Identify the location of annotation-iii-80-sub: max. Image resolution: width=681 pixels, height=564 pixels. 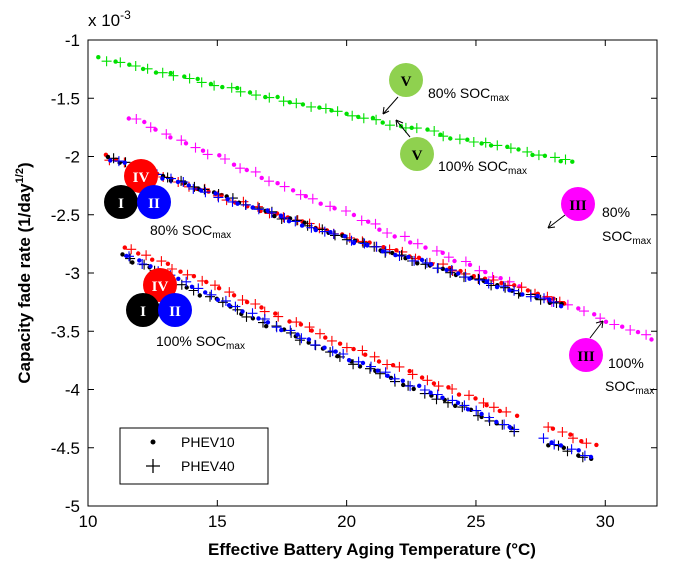
(641, 241).